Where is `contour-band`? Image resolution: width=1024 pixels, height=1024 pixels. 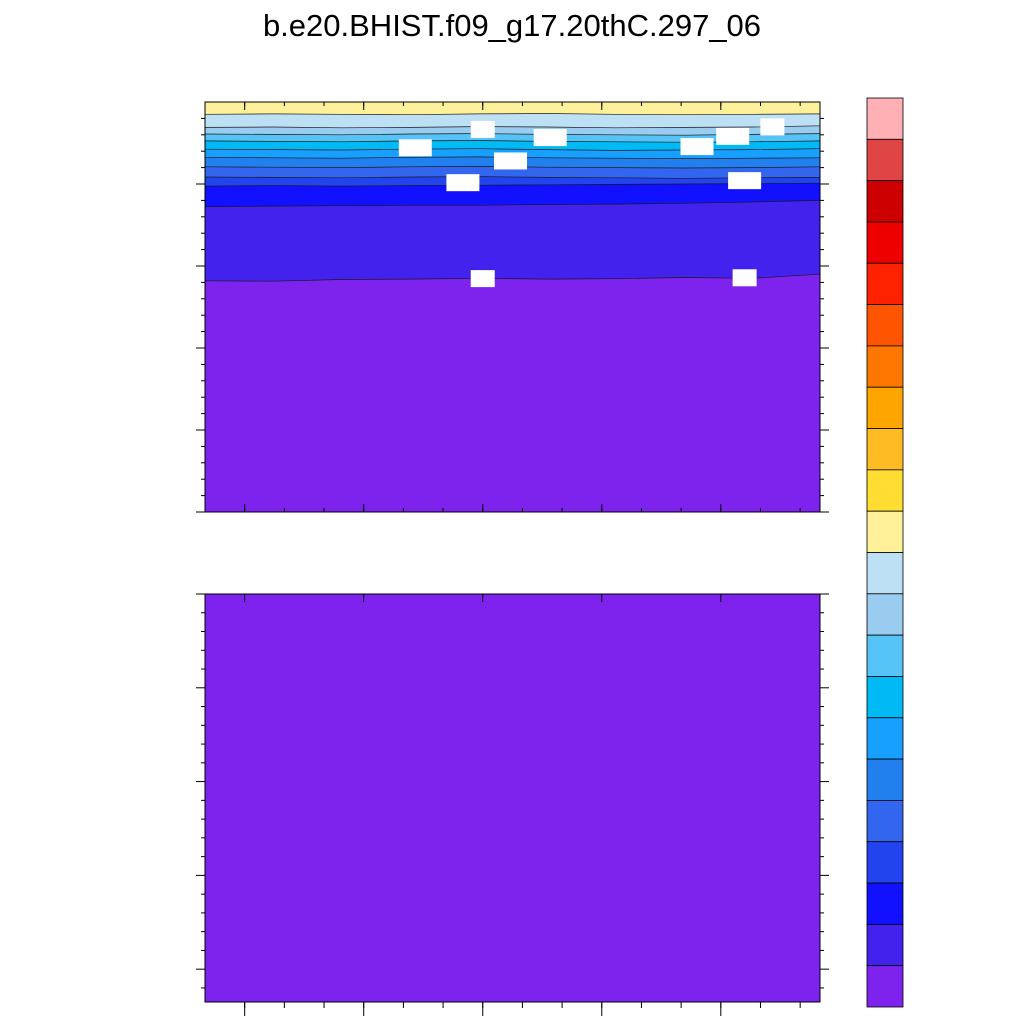 contour-band is located at coordinates (512, 393).